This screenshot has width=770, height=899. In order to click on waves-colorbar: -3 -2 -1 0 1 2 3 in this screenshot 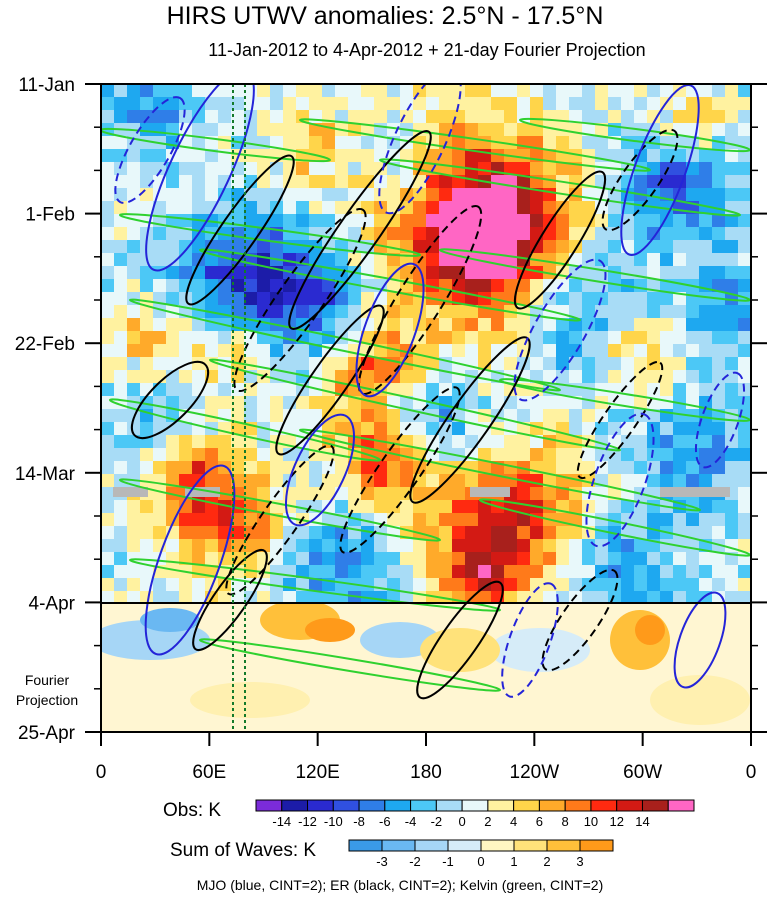, I will do `click(481, 854)`.